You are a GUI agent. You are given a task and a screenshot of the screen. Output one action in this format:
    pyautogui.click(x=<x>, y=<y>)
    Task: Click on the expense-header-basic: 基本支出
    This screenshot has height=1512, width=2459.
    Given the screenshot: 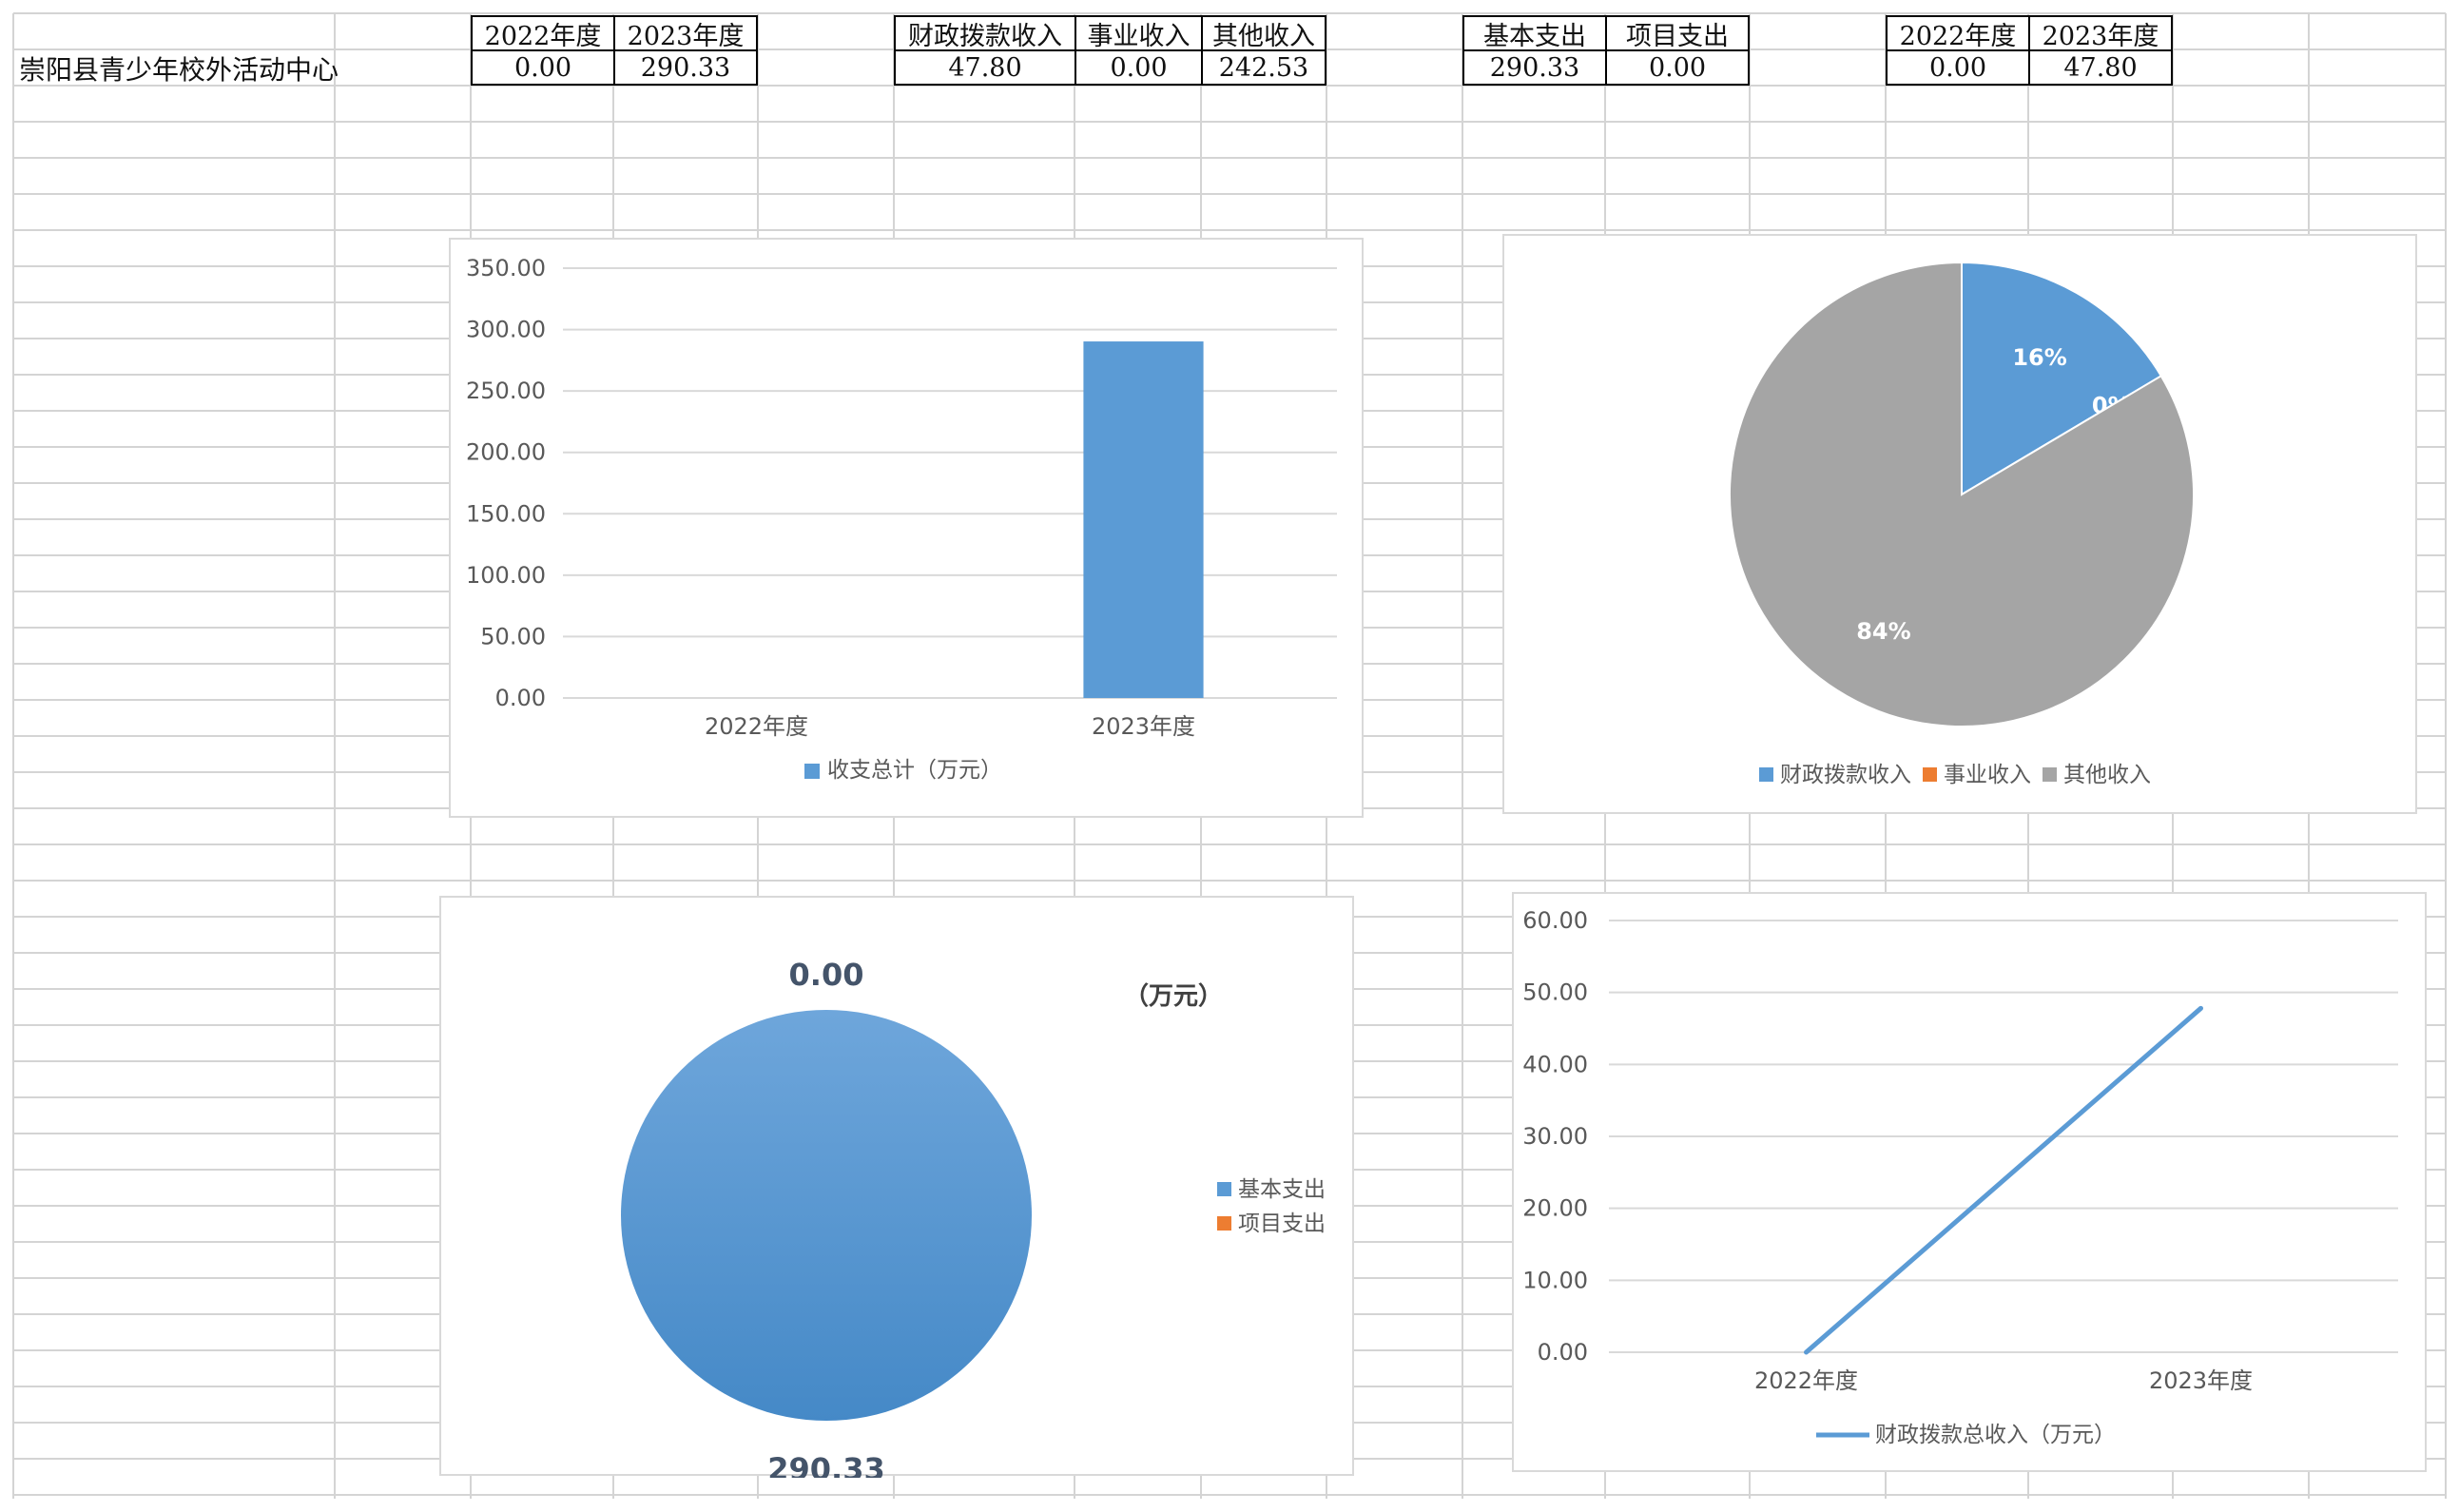 What is the action you would take?
    pyautogui.click(x=1534, y=33)
    